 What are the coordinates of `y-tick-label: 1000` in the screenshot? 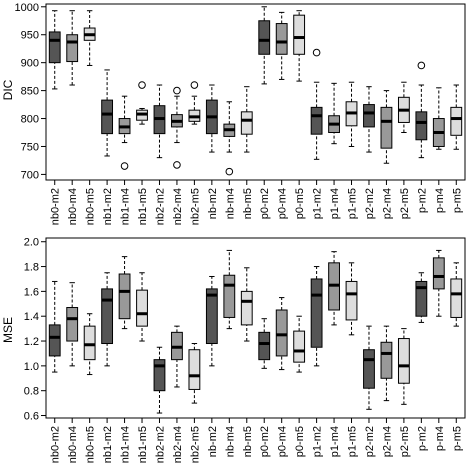 It's located at (27, 8).